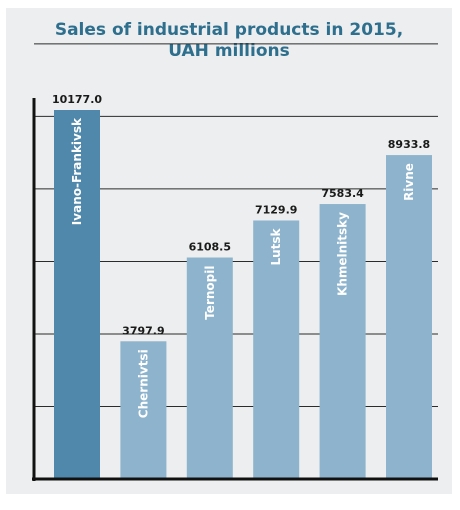 The image size is (460, 510). I want to click on data-label-4: 7583.4, so click(342, 193).